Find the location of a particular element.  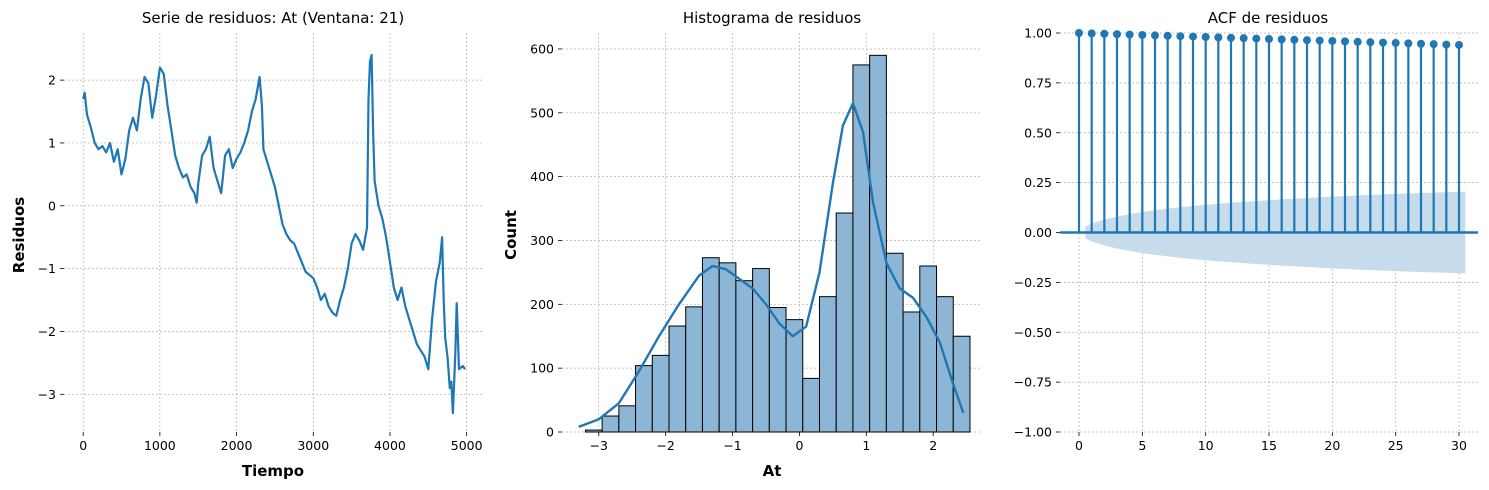

acf-ytick-label: −0.50 is located at coordinates (1033, 332).